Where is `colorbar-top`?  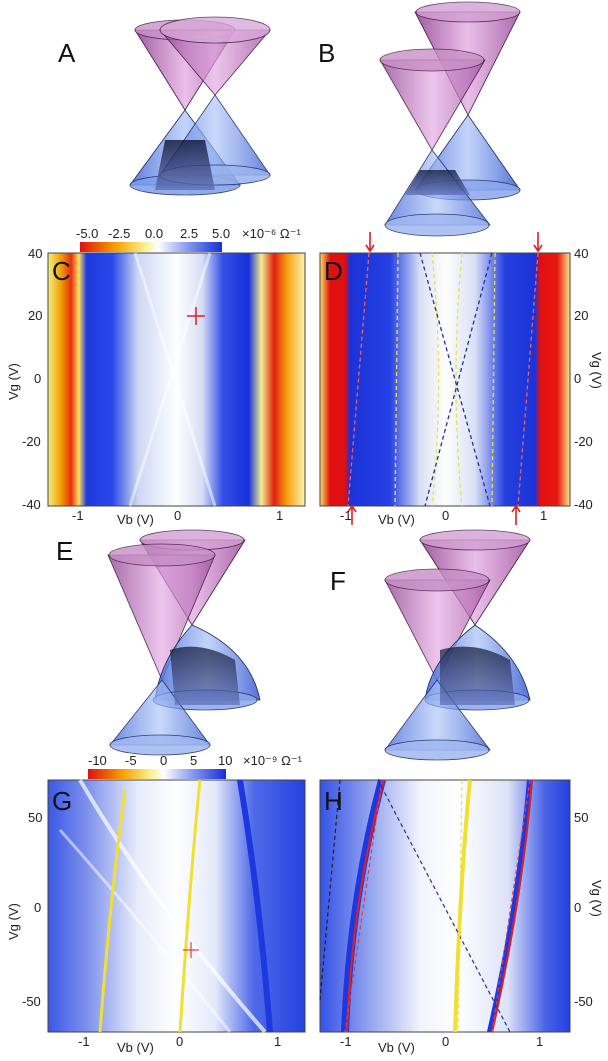 colorbar-top is located at coordinates (151, 247).